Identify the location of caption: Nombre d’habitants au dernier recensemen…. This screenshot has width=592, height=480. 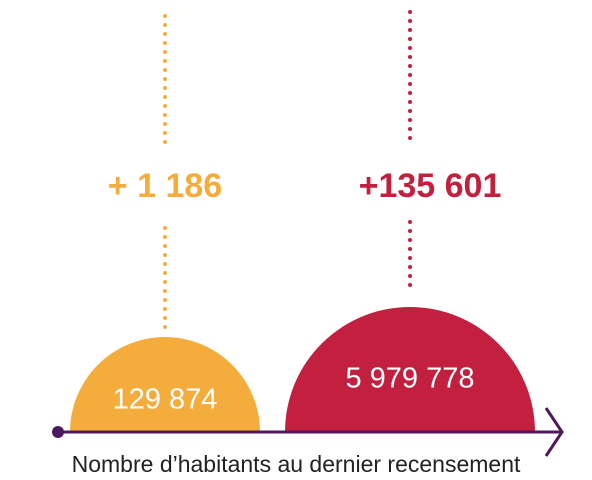
(296, 464).